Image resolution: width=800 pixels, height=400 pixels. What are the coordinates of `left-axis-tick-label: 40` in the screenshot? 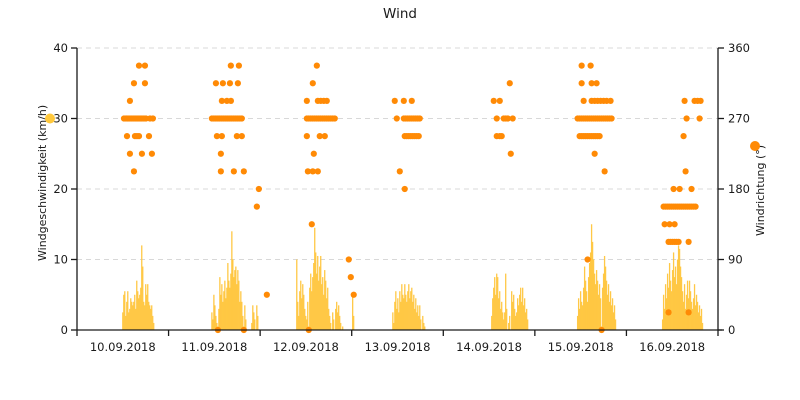 It's located at (60, 48).